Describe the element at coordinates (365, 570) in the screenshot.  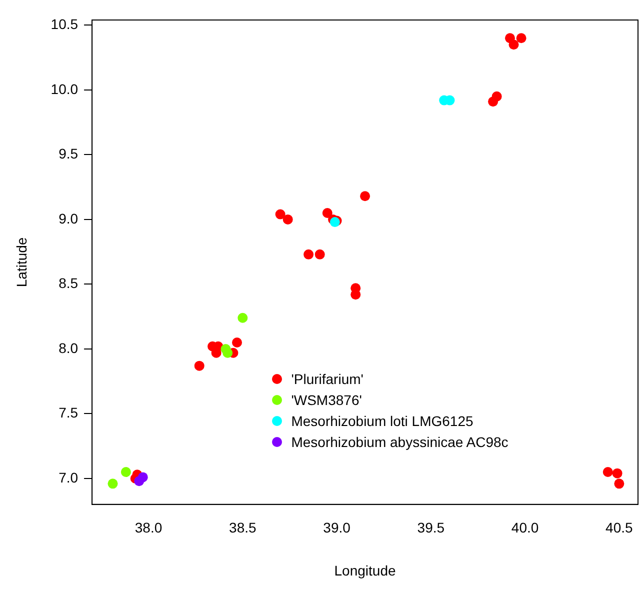
I see `x-axis-title: Longitude` at that location.